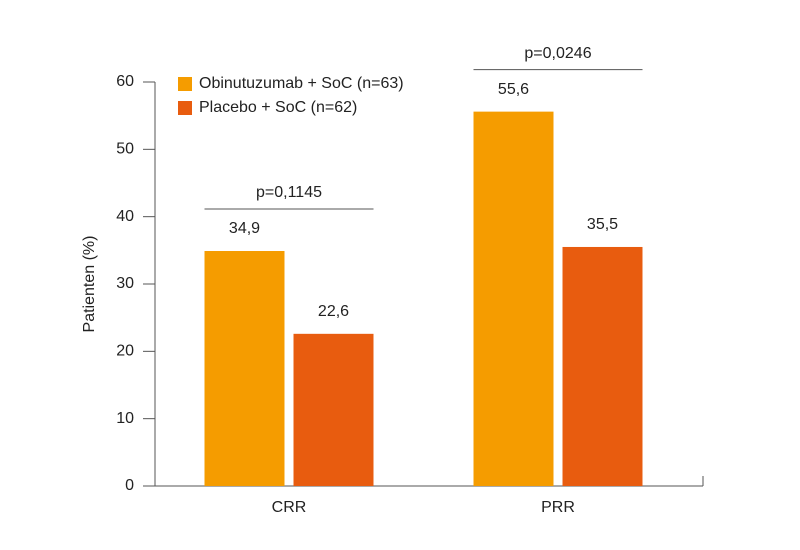 The height and width of the screenshot is (550, 800). I want to click on value-label: 55,6, so click(513, 89).